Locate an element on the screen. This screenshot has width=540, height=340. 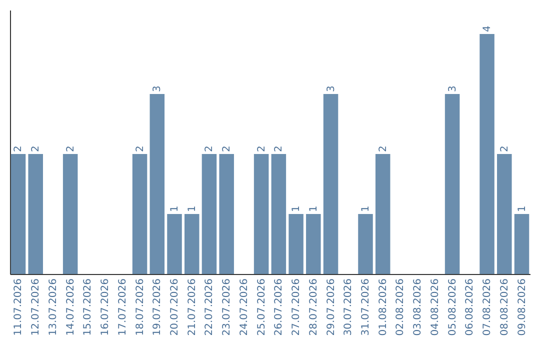
x-tick-label: 22.07.2026 is located at coordinates (210, 307).